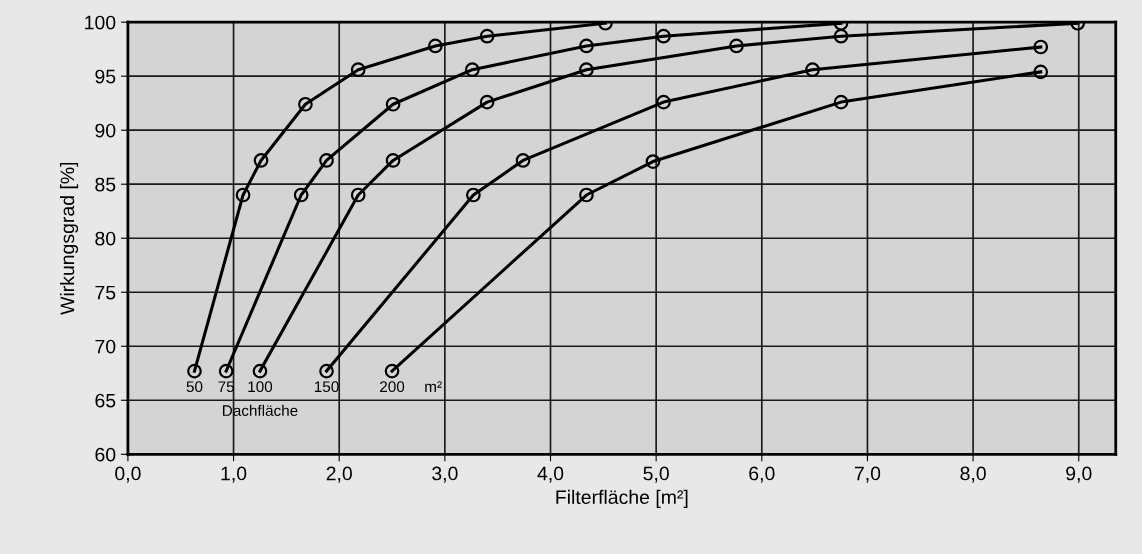 The height and width of the screenshot is (554, 1142). What do you see at coordinates (105, 346) in the screenshot?
I see `y-tick-label: 70` at bounding box center [105, 346].